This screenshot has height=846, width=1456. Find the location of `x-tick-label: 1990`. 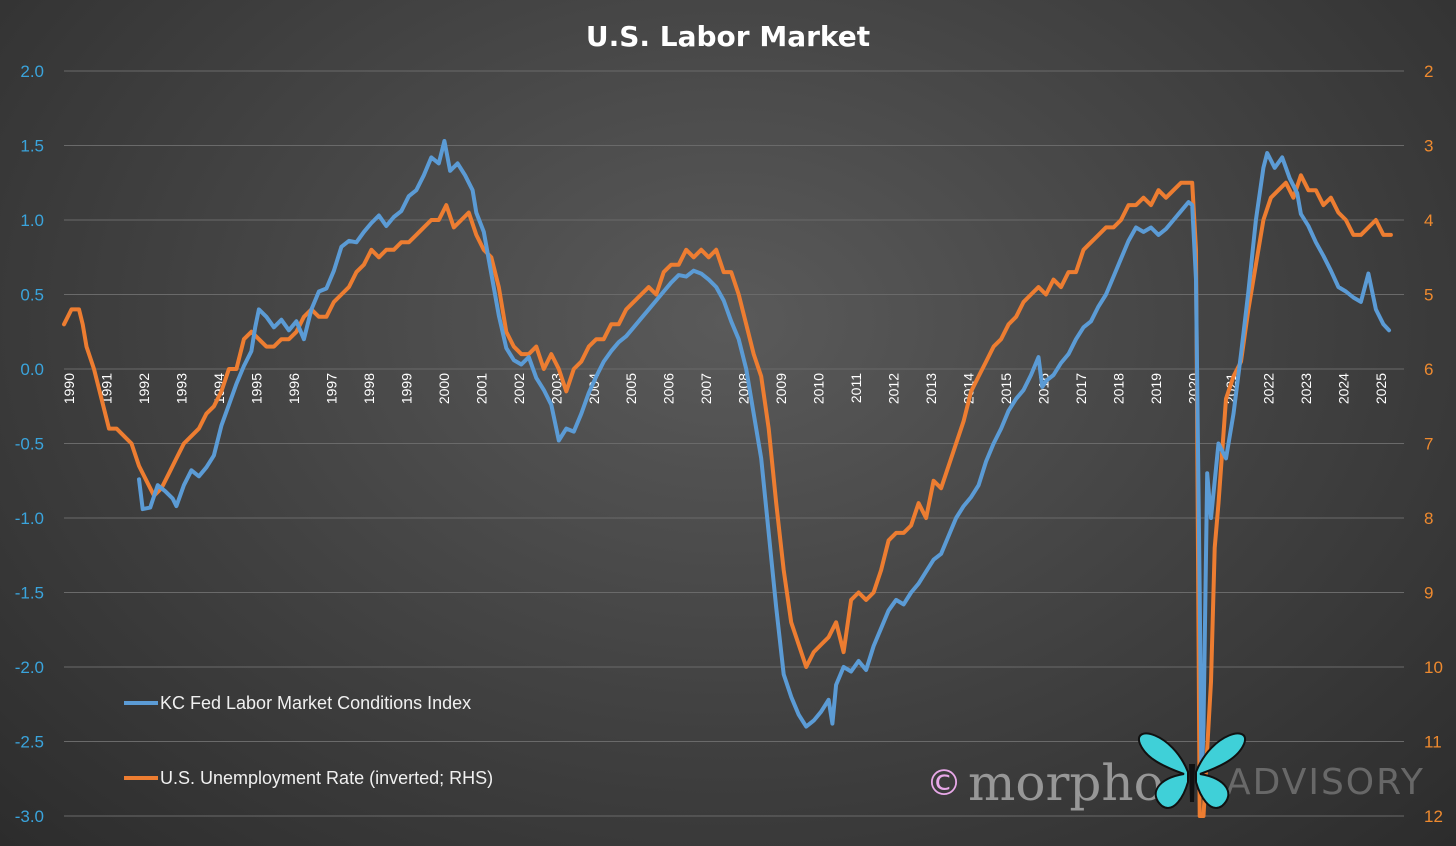

x-tick-label: 1990 is located at coordinates (69, 388).